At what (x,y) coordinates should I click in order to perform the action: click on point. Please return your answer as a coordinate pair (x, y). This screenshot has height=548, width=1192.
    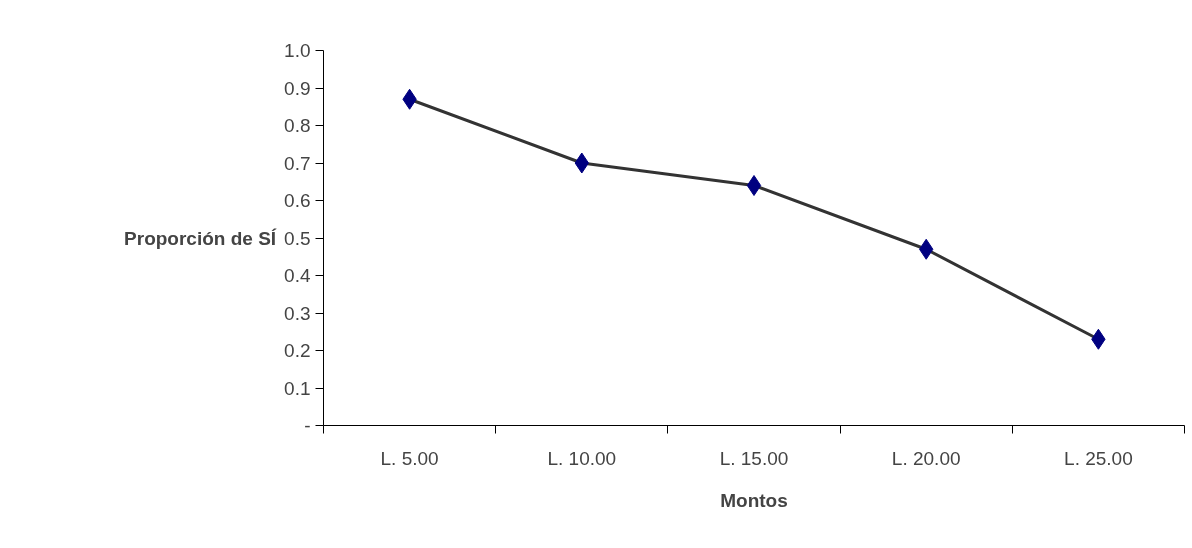
    Looking at the image, I should click on (754, 185).